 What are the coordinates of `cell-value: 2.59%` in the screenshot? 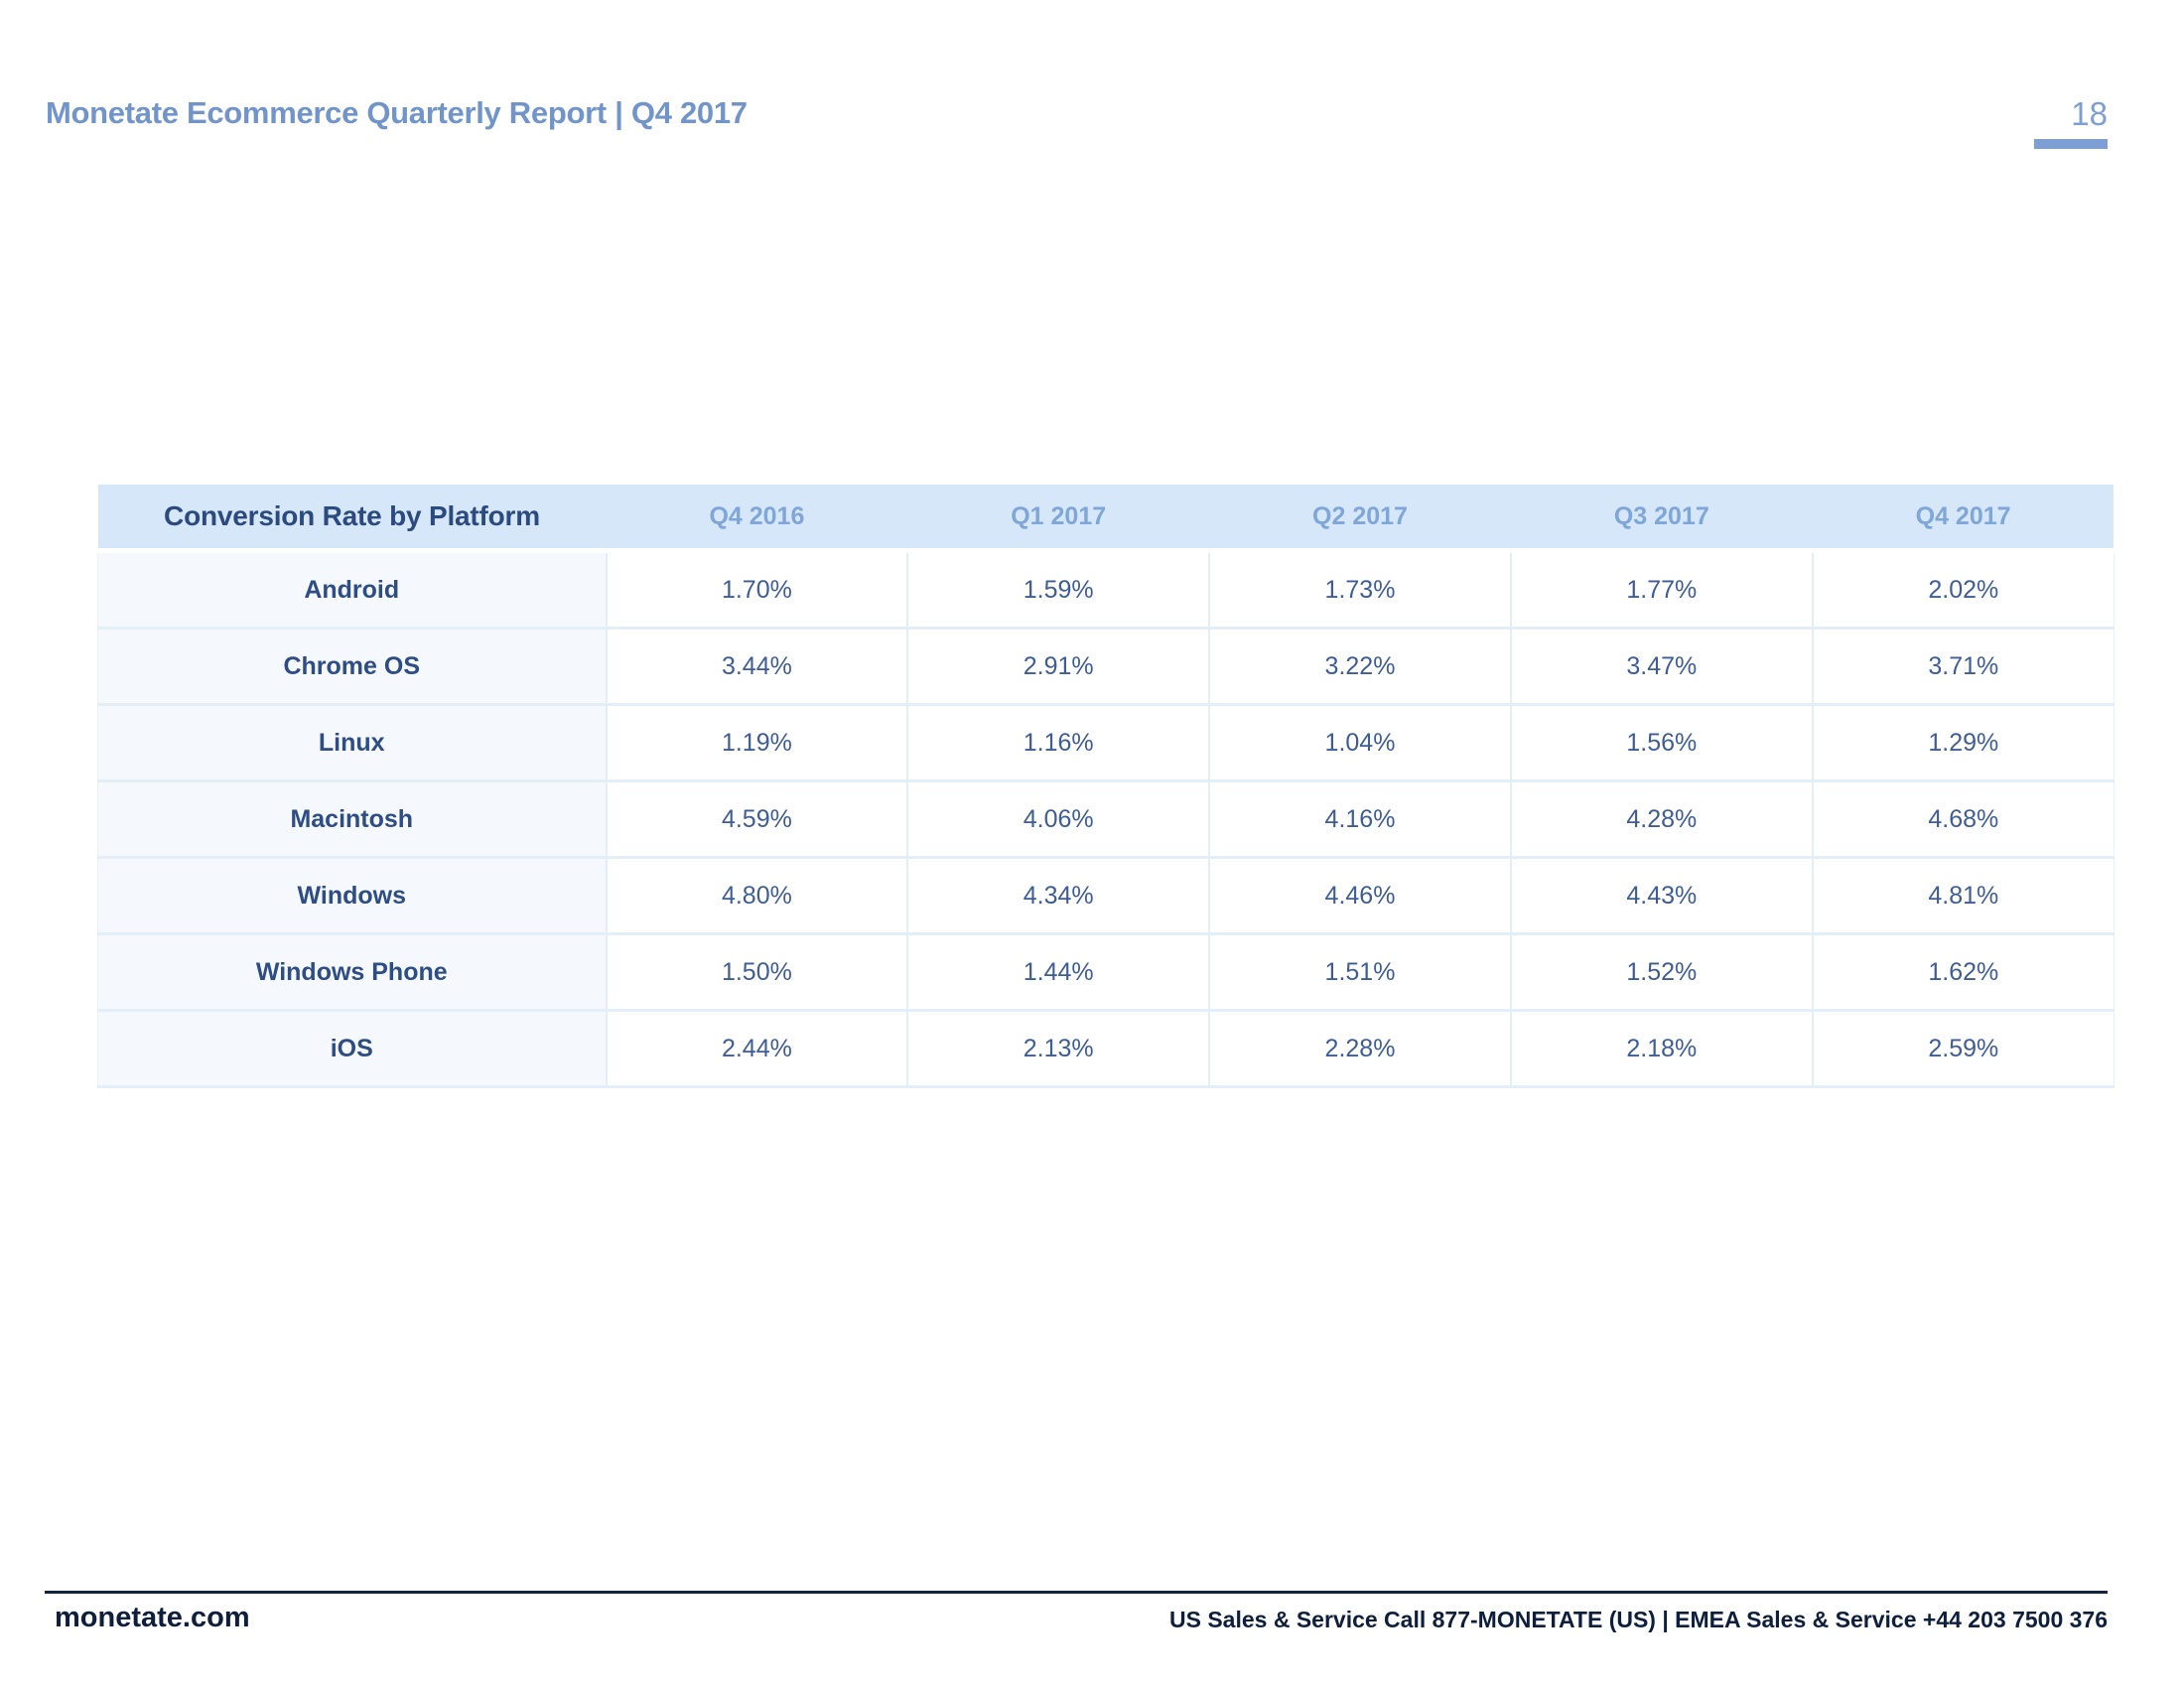 It's located at (1963, 1049).